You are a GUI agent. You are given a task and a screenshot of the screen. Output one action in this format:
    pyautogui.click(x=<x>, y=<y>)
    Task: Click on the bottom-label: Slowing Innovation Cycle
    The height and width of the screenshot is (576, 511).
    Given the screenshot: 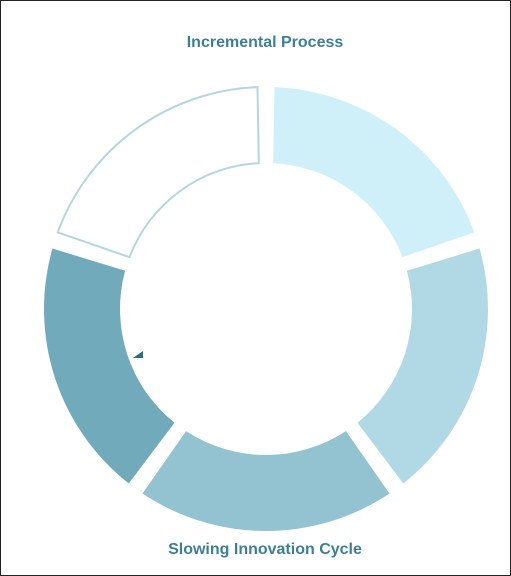 What is the action you would take?
    pyautogui.click(x=265, y=549)
    